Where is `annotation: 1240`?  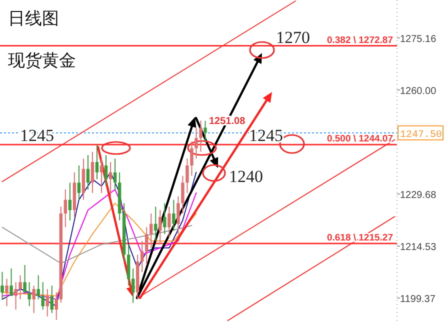 annotation: 1240 is located at coordinates (246, 176).